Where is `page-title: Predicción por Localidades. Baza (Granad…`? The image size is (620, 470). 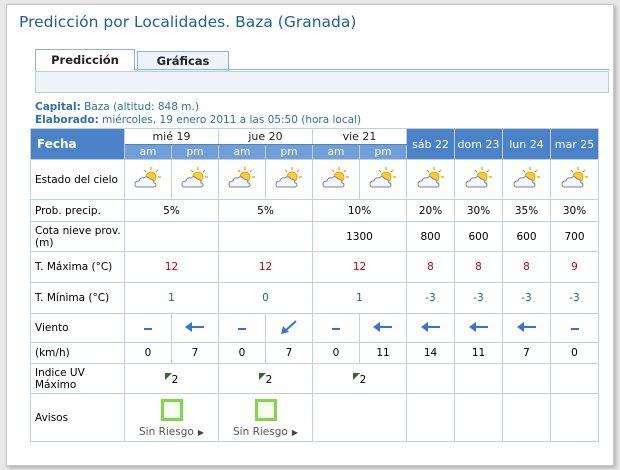
page-title: Predicción por Localidades. Baza (Granad… is located at coordinates (188, 22).